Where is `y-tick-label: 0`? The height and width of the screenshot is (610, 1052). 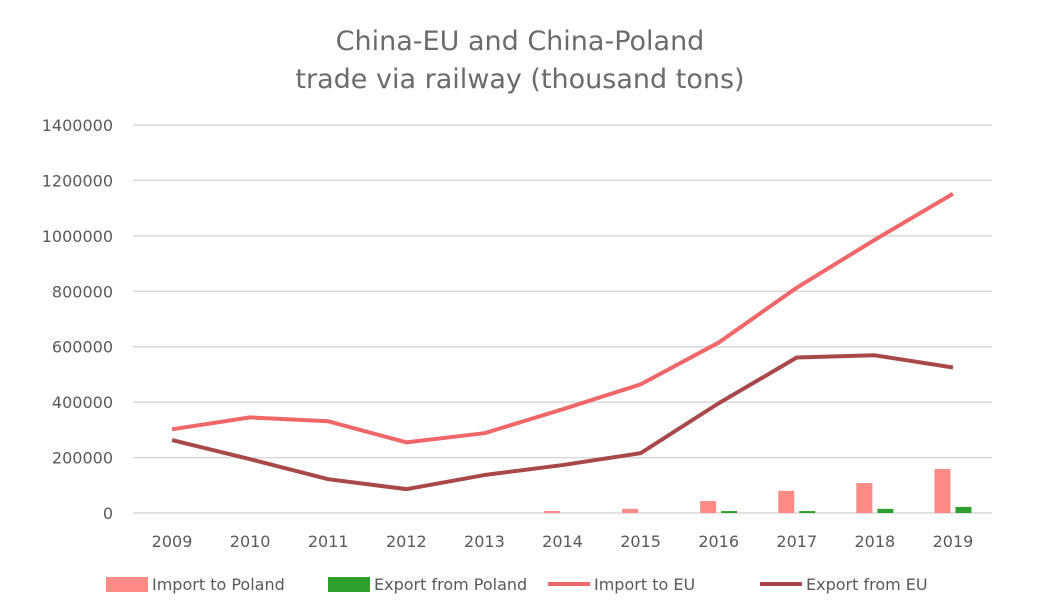 y-tick-label: 0 is located at coordinates (108, 513).